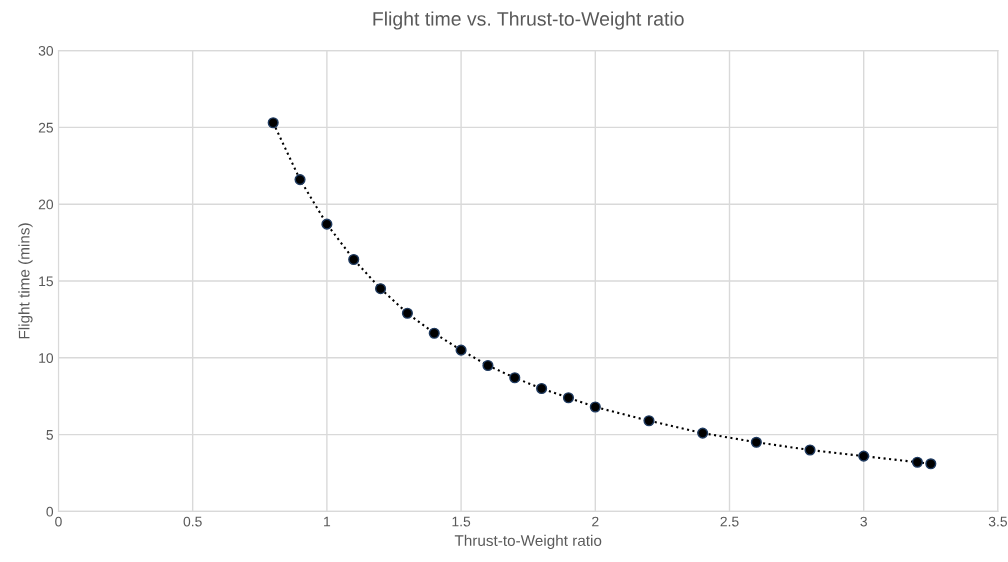 The width and height of the screenshot is (1008, 562). What do you see at coordinates (58, 521) in the screenshot?
I see `x-tick-label: 0` at bounding box center [58, 521].